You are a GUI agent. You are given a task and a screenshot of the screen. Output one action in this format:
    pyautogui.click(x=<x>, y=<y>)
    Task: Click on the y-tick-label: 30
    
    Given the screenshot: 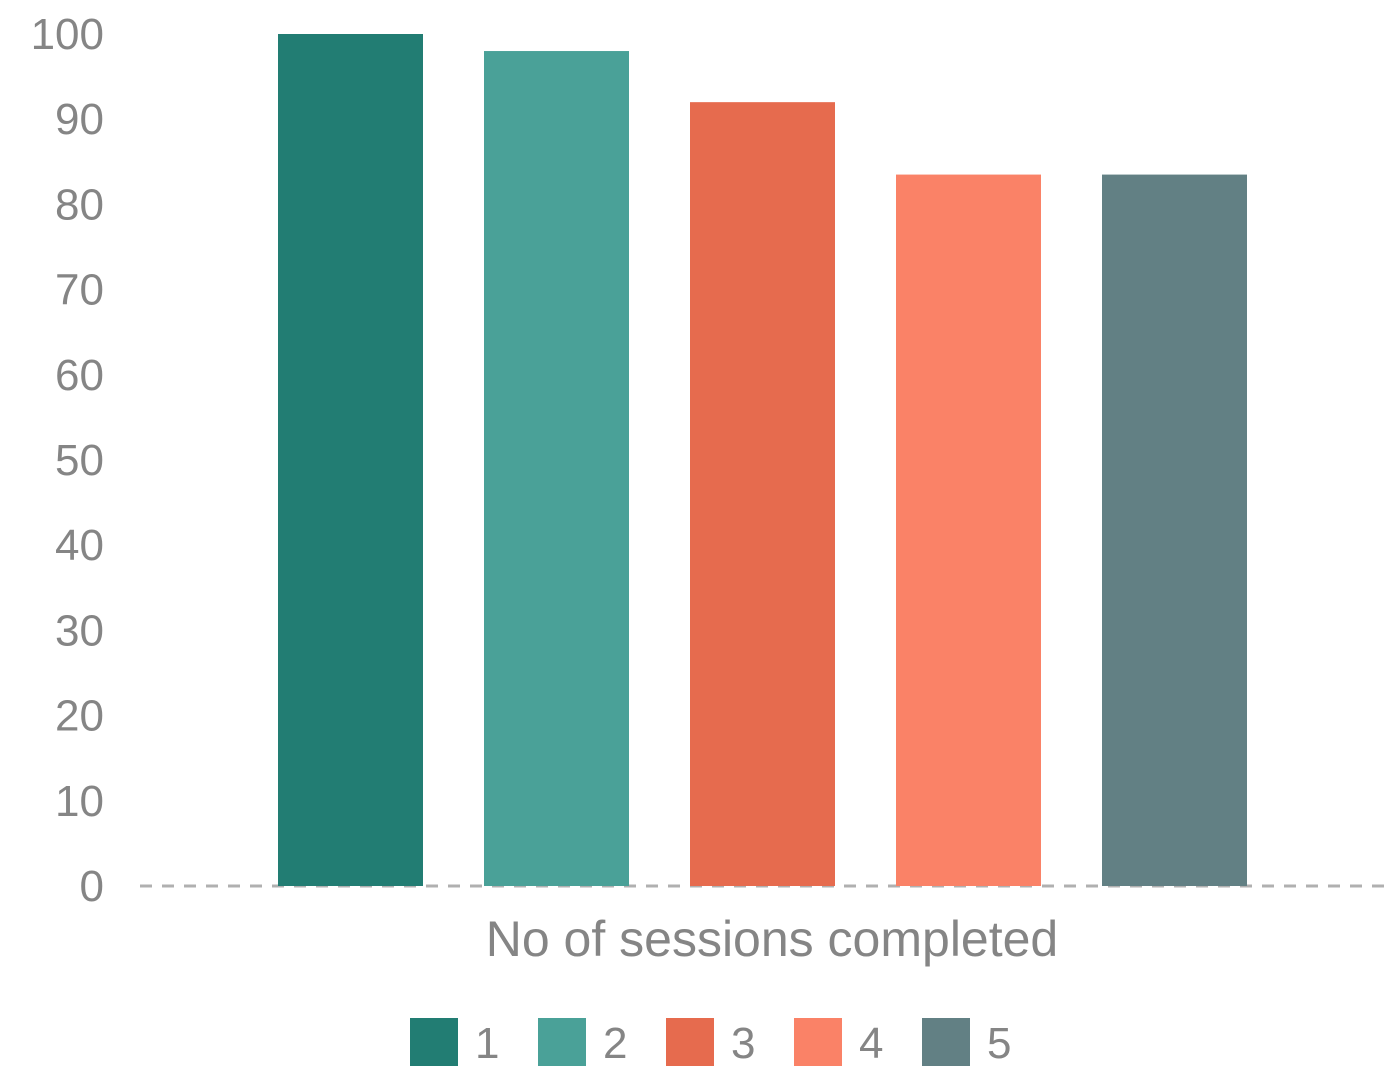 What is the action you would take?
    pyautogui.click(x=79, y=630)
    